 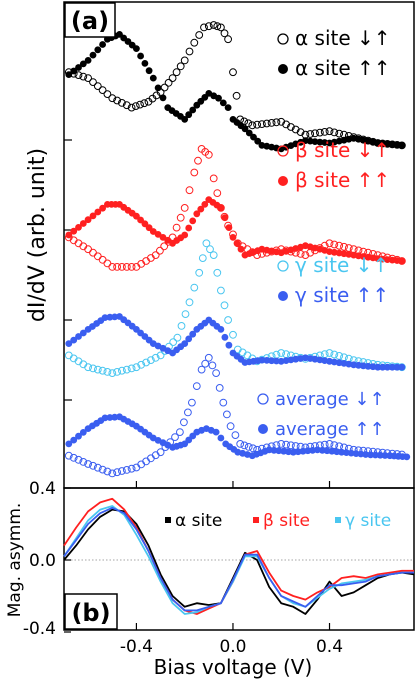 I want to click on x-tick-label-1: 0.0, so click(x=232, y=647).